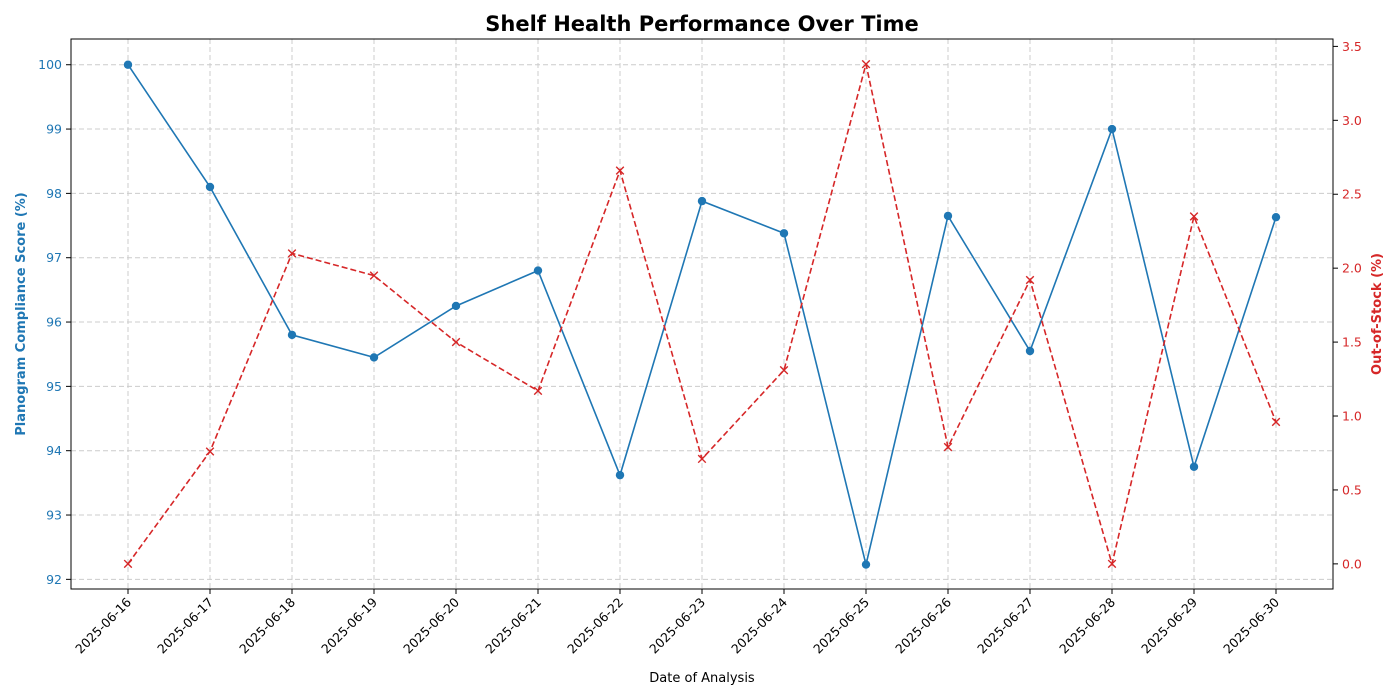 This screenshot has width=1400, height=700. What do you see at coordinates (1352, 46) in the screenshot?
I see `right-y-tick-label: 3.5` at bounding box center [1352, 46].